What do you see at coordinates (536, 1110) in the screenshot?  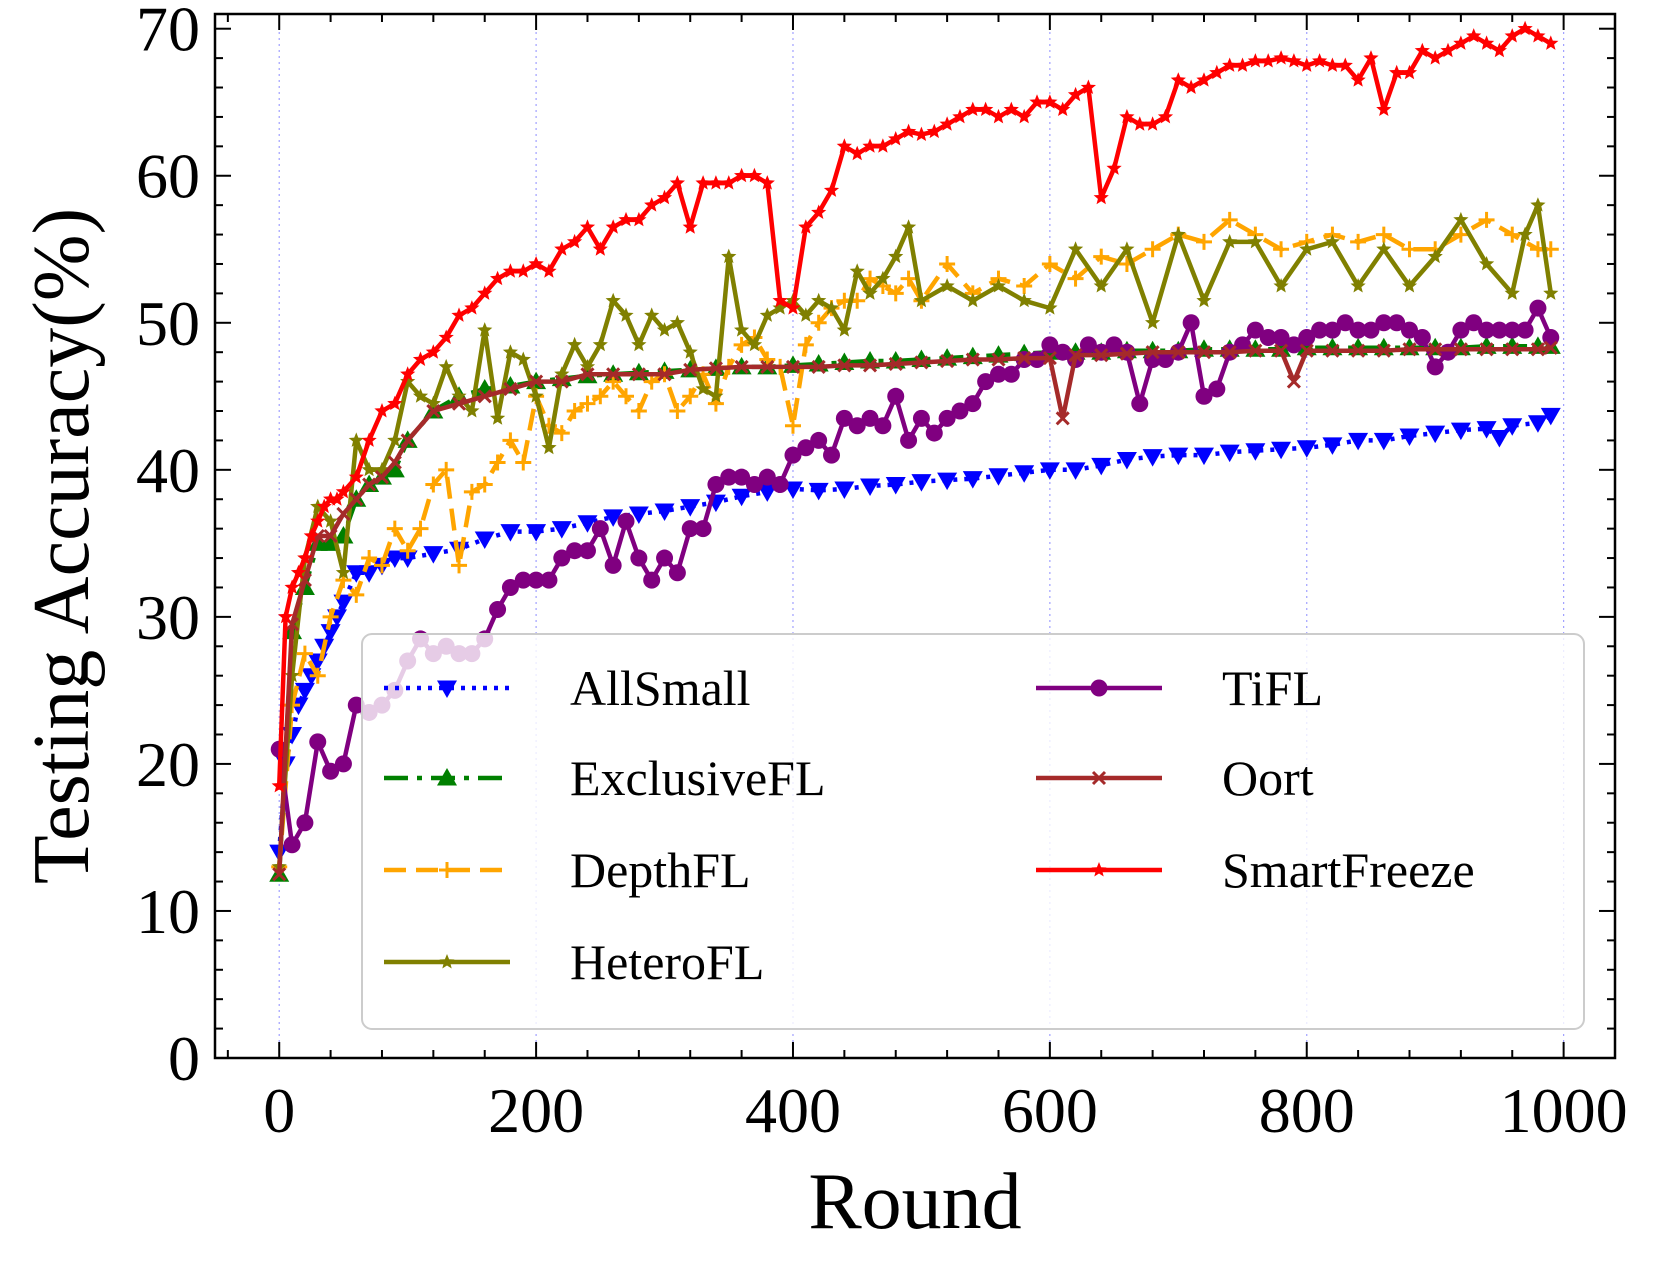 I see `x-tick-label: 200` at bounding box center [536, 1110].